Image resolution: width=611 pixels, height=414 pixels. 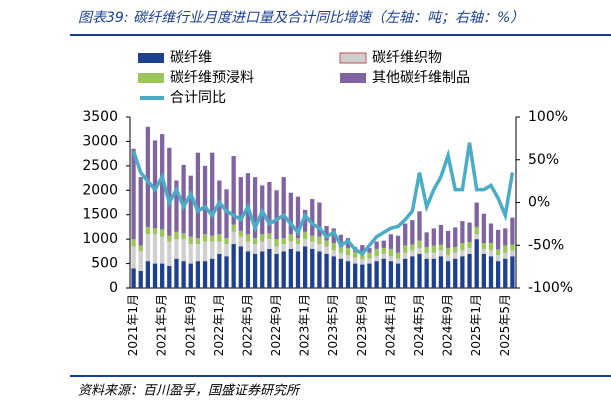 What do you see at coordinates (550, 288) in the screenshot?
I see `y2-tick-label: -100%` at bounding box center [550, 288].